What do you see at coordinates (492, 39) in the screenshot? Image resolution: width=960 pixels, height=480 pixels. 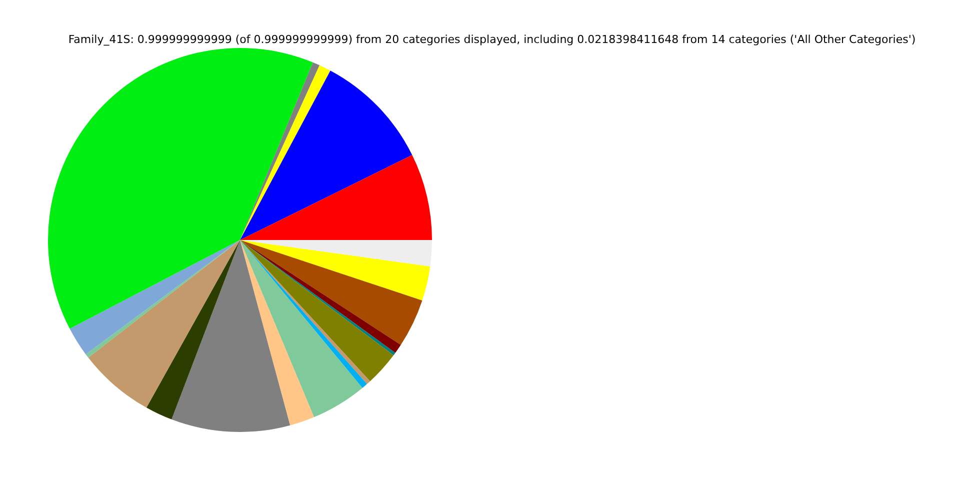 I see `text: Family_41S: 0.999999999999 (of 0.999999999999) from 20 categories displayed, including 0.0218398411648 from 14 categories ('All Other Categories')` at bounding box center [492, 39].